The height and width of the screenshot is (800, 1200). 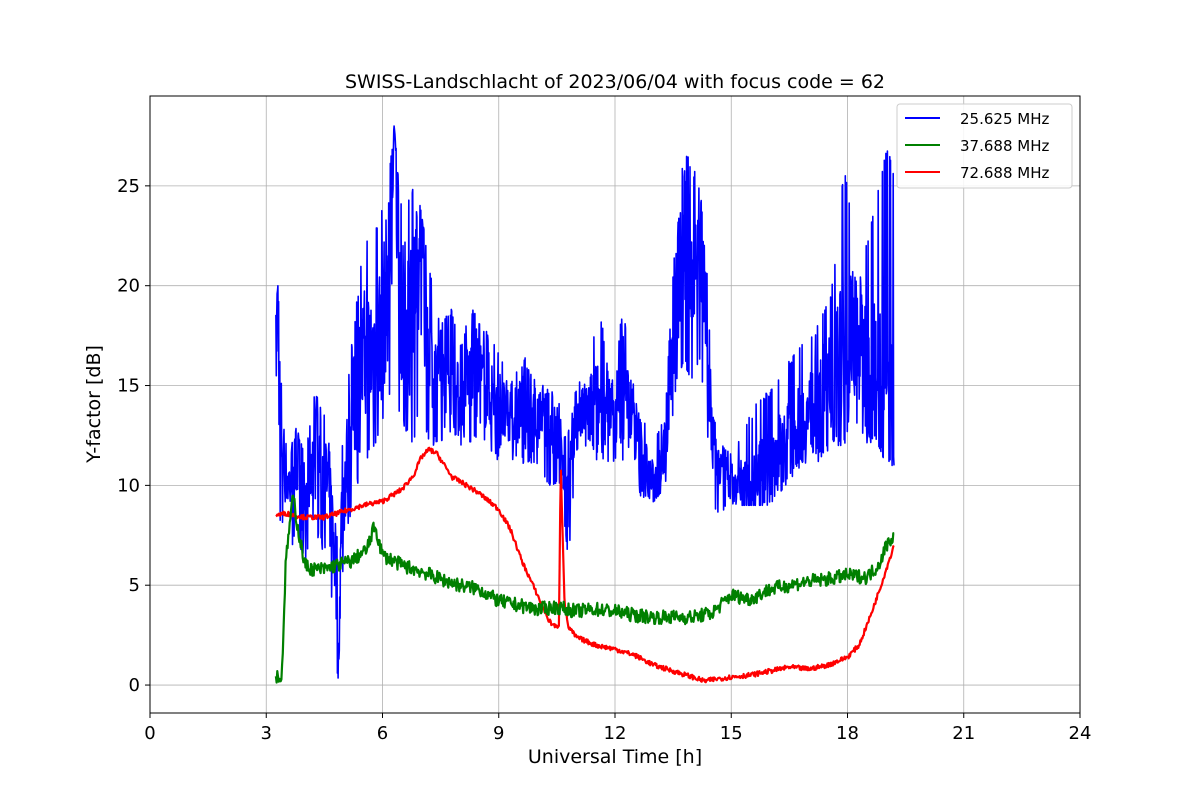 What do you see at coordinates (128, 485) in the screenshot?
I see `y-tick-label: 10` at bounding box center [128, 485].